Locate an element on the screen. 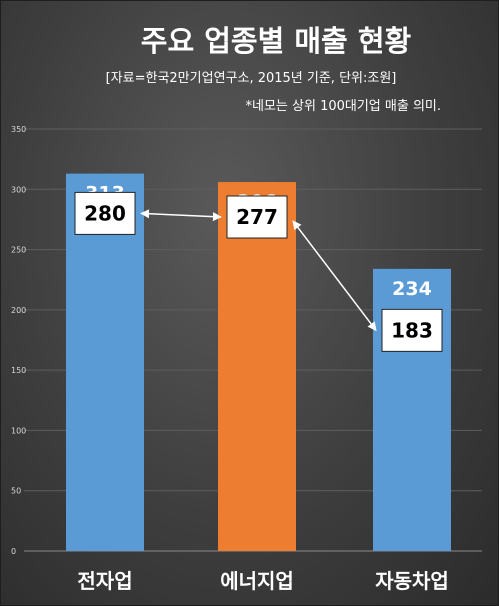 This screenshot has width=499, height=607. arrow-layer is located at coordinates (258, 270).